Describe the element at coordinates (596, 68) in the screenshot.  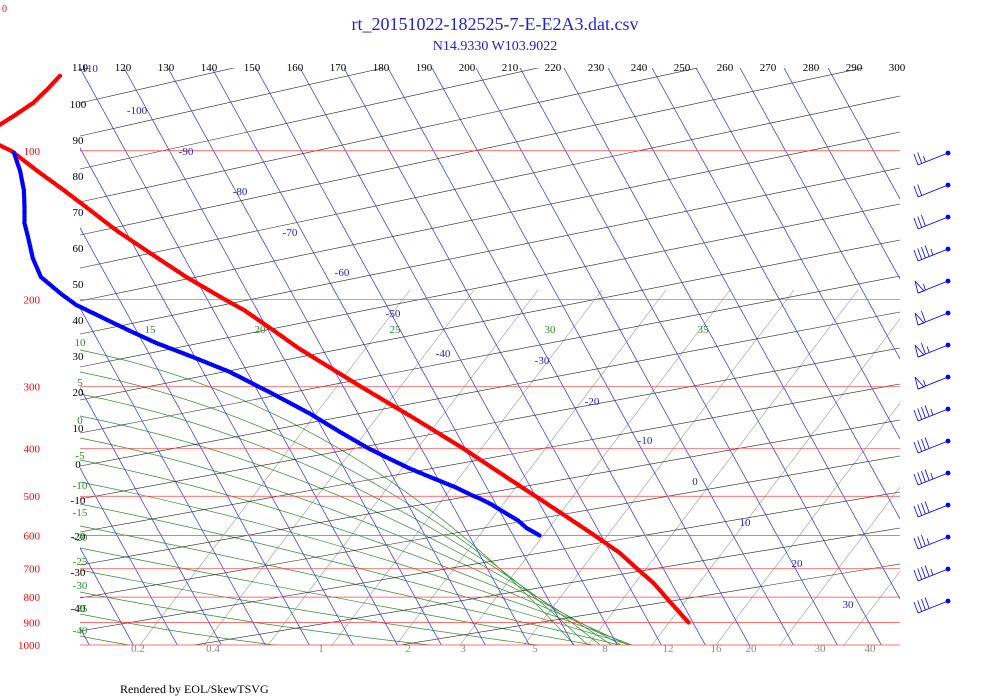
I see `top-tick-label: 230` at that location.